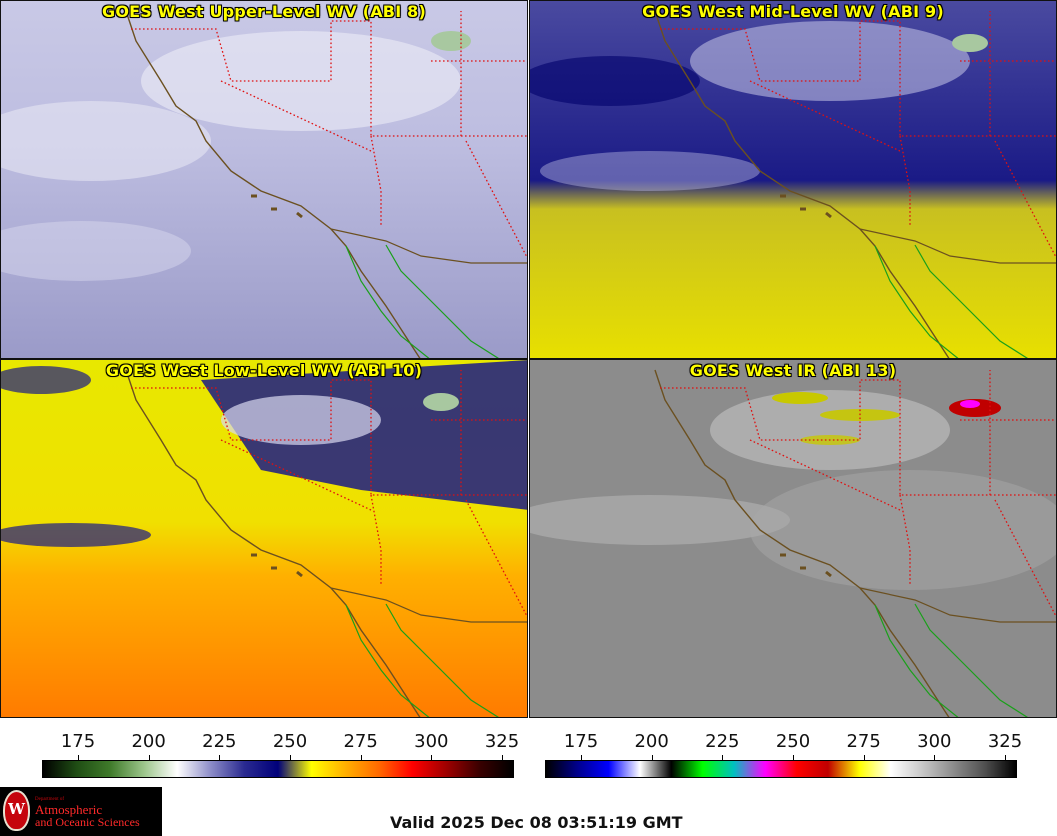 The image size is (1057, 836). I want to click on colorbar-wv: 175 200 225 250 275 300 325, so click(280, 756).